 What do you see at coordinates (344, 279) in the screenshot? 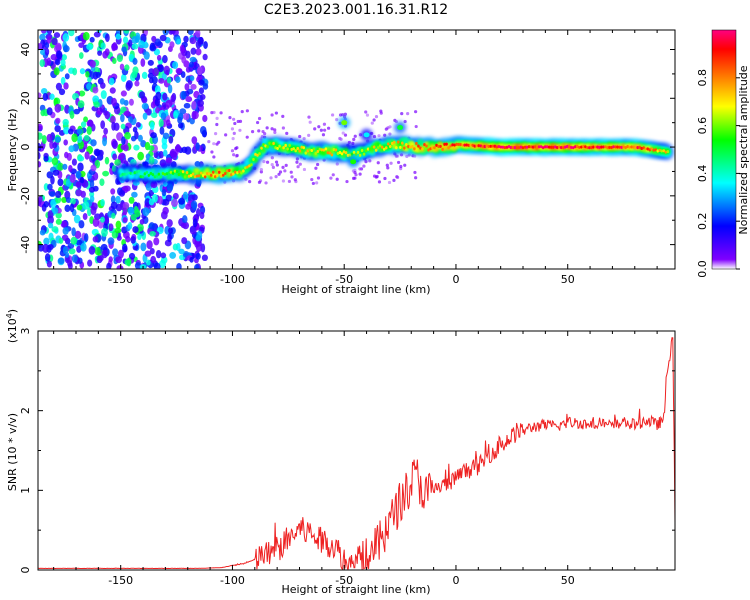
I see `spectrogram-x-tick-label: -50` at bounding box center [344, 279].